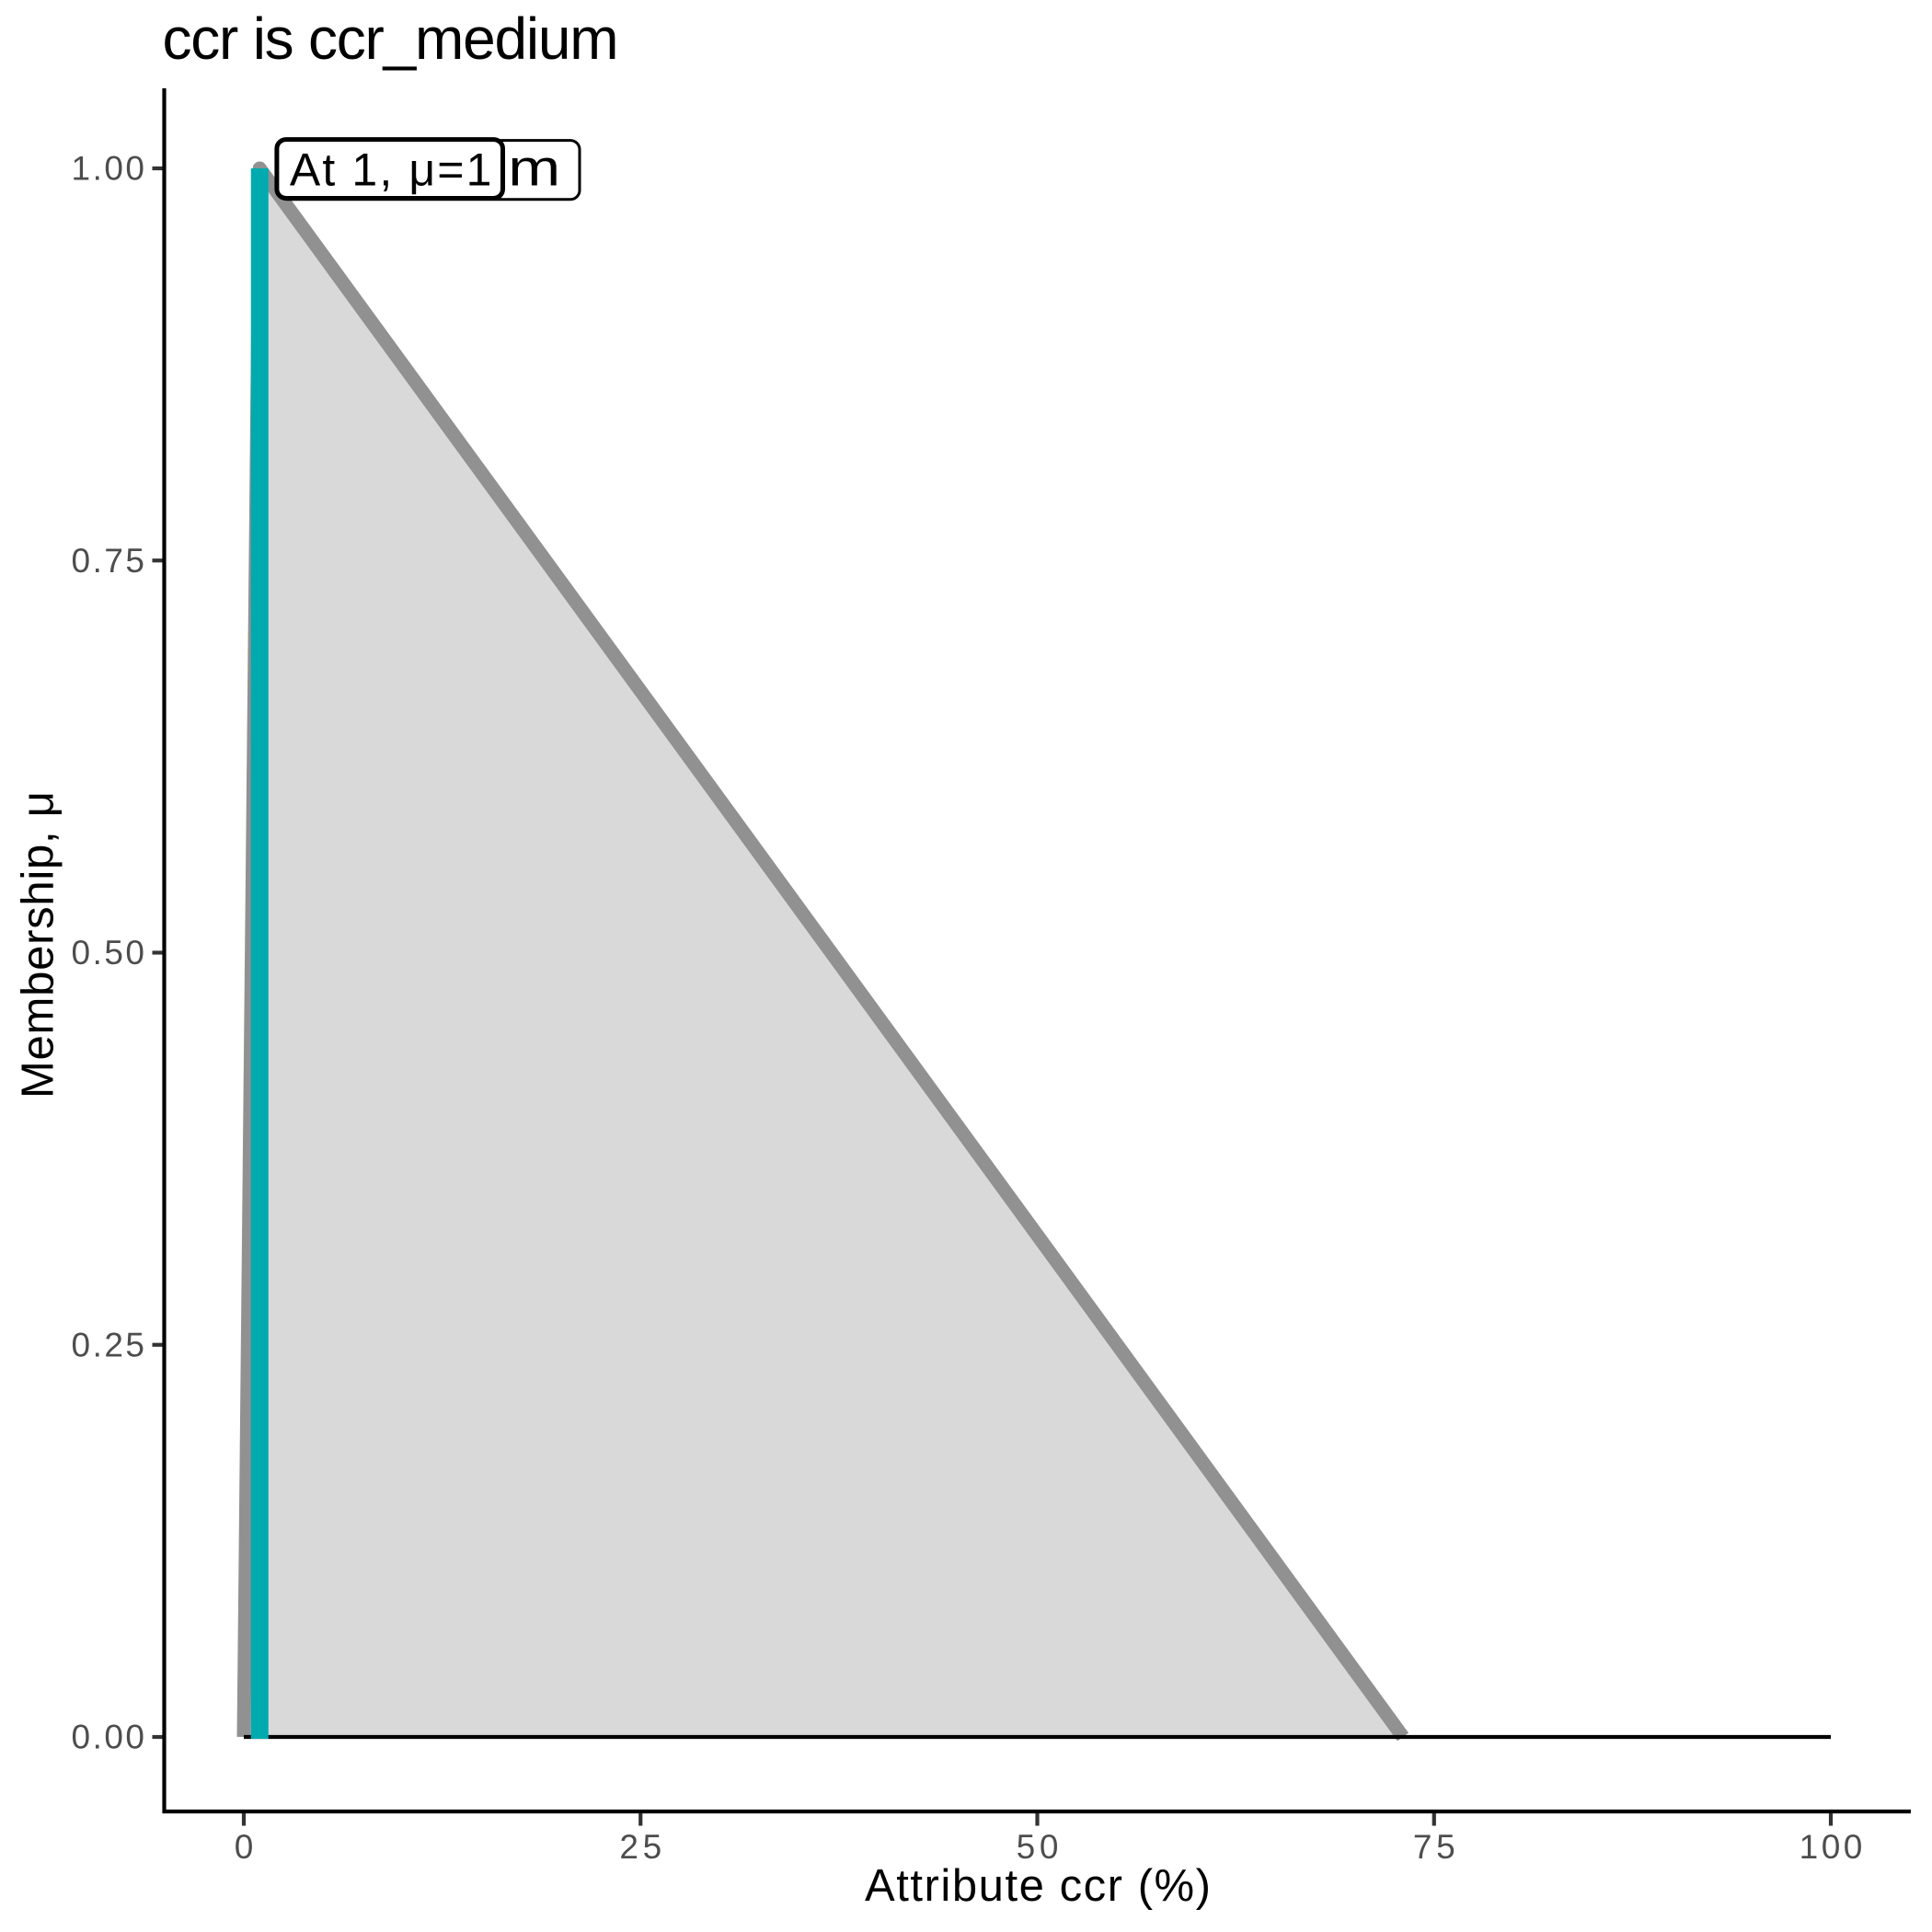 Image resolution: width=1932 pixels, height=1932 pixels. Describe the element at coordinates (38, 945) in the screenshot. I see `svg-text: Membership, μ` at that location.